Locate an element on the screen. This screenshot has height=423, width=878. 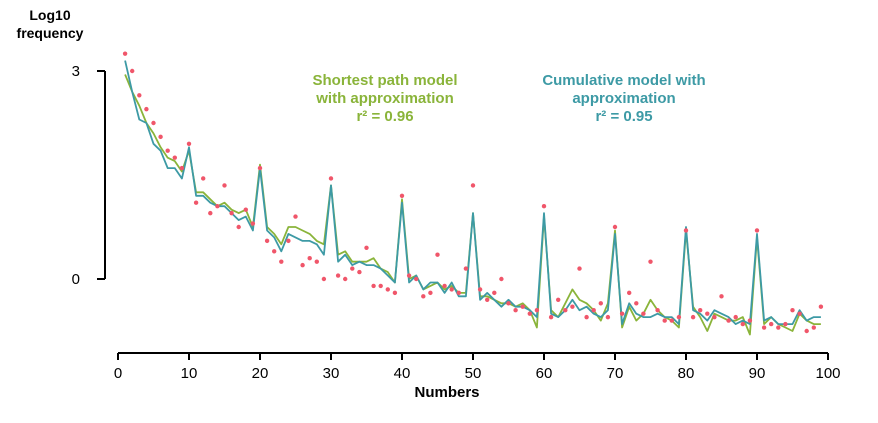
x-tick-label-80: 80 is located at coordinates (686, 373).